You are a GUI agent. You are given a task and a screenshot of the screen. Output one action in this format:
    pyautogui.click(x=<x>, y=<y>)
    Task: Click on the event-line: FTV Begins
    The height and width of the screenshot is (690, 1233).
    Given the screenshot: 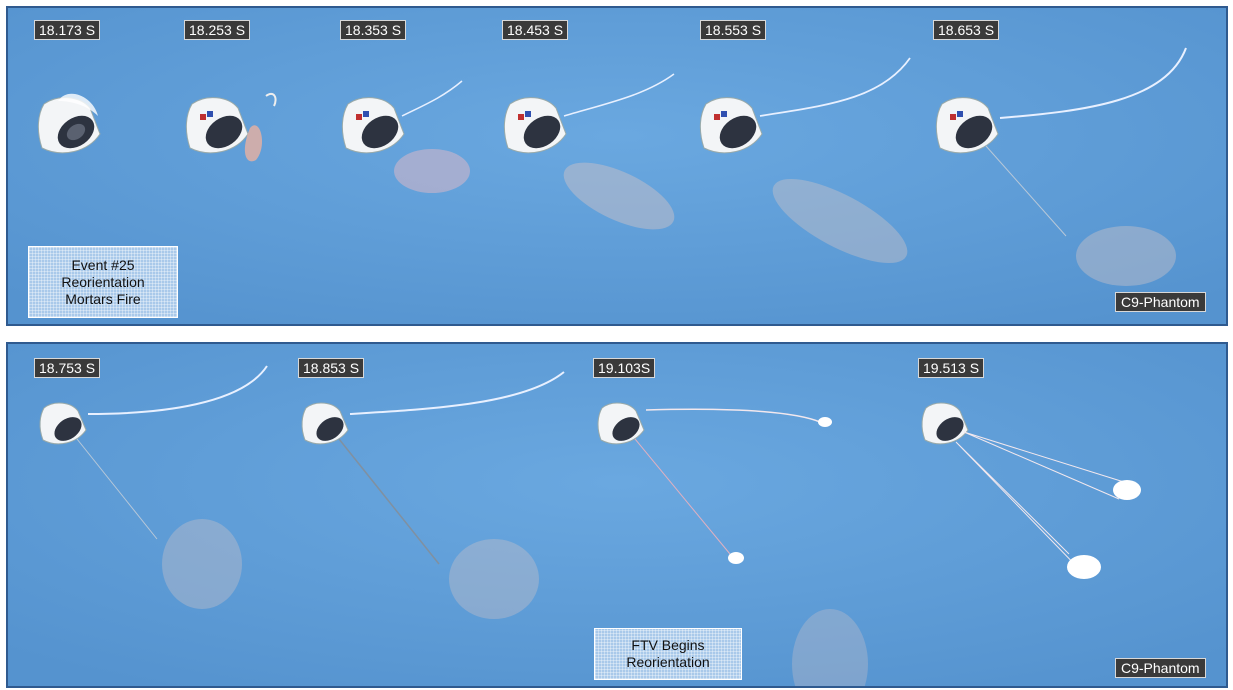 What is the action you would take?
    pyautogui.click(x=668, y=645)
    